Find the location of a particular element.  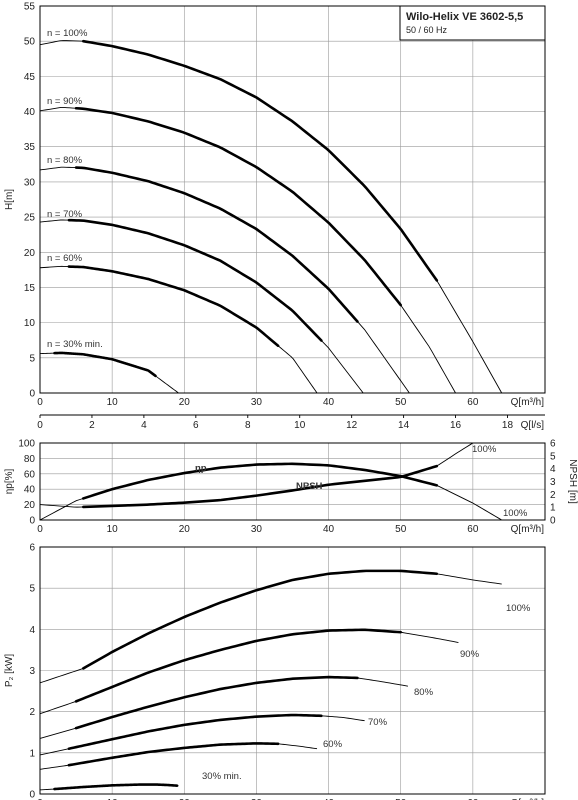

y-right-tick-label: 4 is located at coordinates (553, 469).